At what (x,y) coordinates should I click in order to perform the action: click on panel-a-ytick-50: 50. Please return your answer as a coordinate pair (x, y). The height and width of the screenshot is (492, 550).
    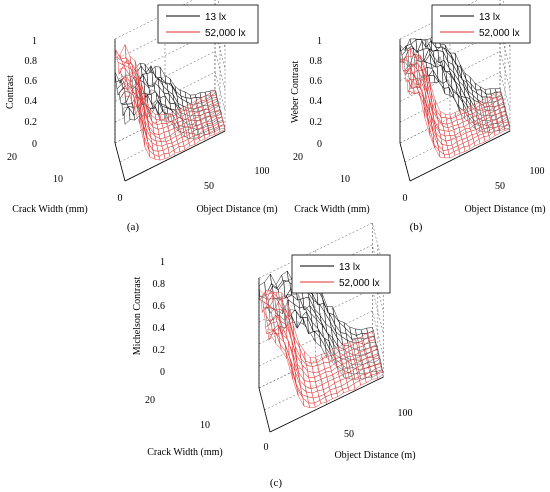
    Looking at the image, I should click on (209, 186).